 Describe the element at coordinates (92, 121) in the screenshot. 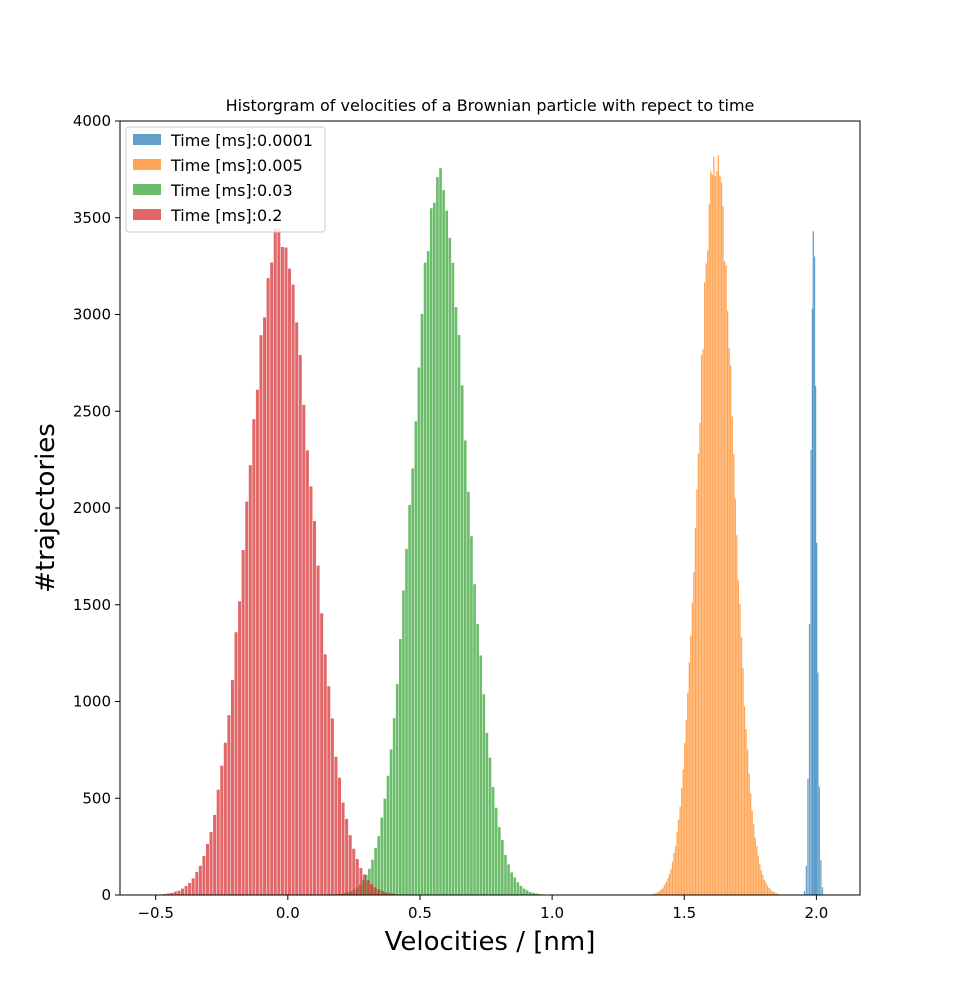

I see `y-tick-label: 4000` at that location.